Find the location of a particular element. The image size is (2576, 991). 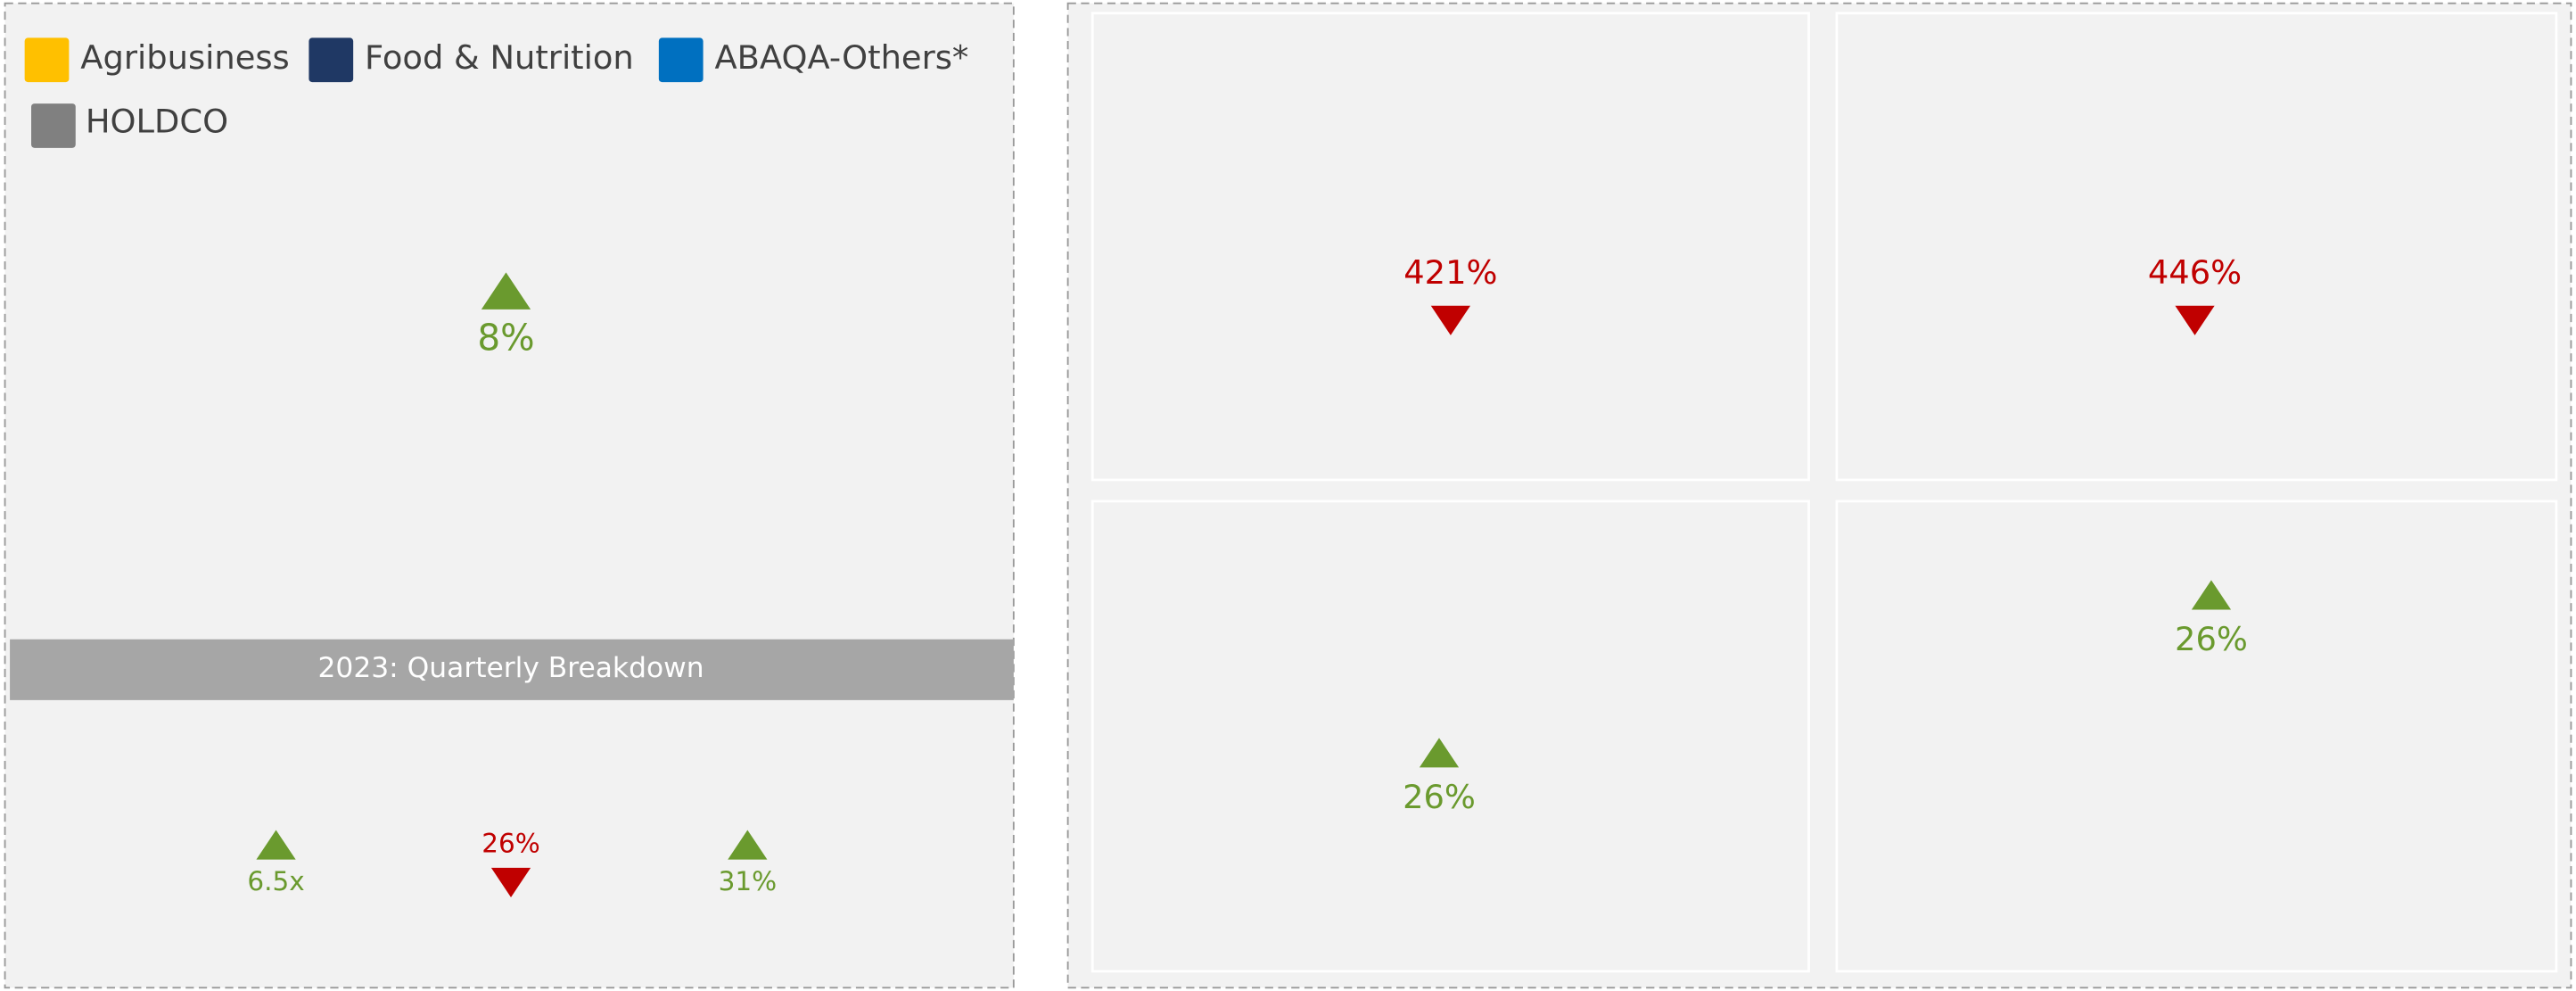

indicator-value: 8% is located at coordinates (505, 337).